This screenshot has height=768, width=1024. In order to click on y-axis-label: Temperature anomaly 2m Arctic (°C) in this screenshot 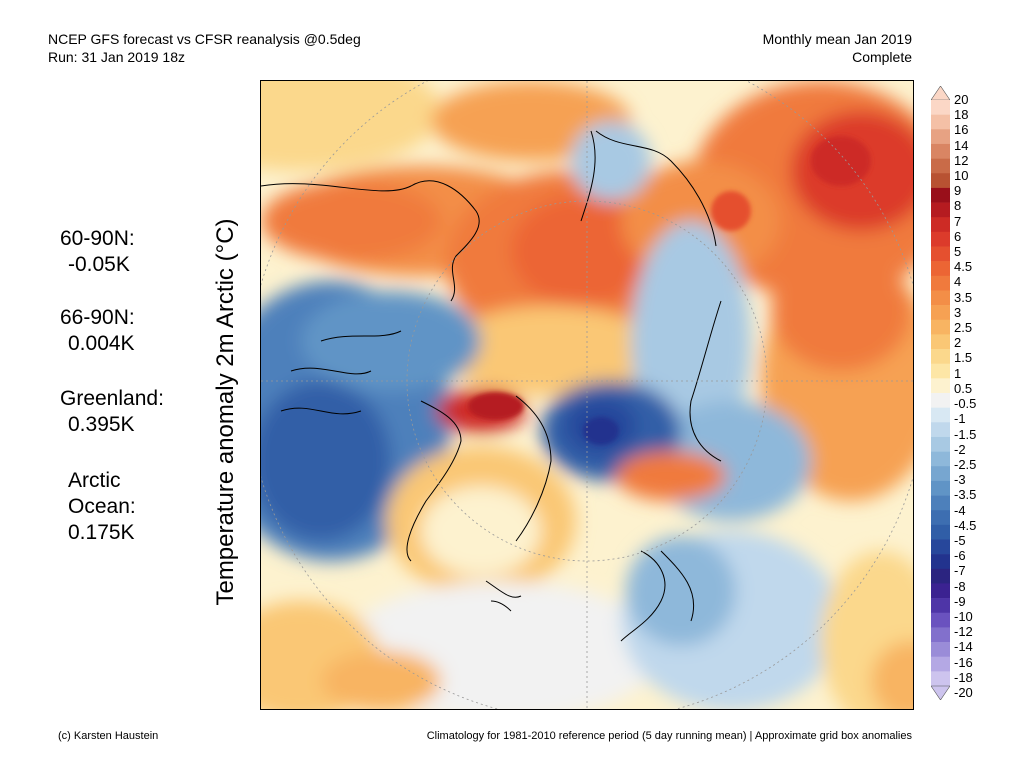, I will do `click(225, 412)`.